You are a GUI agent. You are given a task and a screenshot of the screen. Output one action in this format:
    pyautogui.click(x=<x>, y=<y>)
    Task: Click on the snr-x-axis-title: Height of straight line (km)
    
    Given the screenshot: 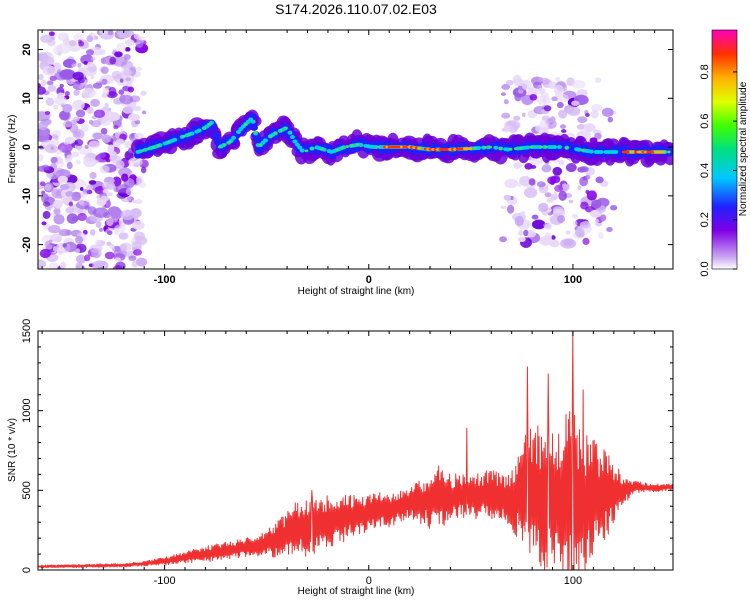 What is the action you would take?
    pyautogui.click(x=356, y=591)
    